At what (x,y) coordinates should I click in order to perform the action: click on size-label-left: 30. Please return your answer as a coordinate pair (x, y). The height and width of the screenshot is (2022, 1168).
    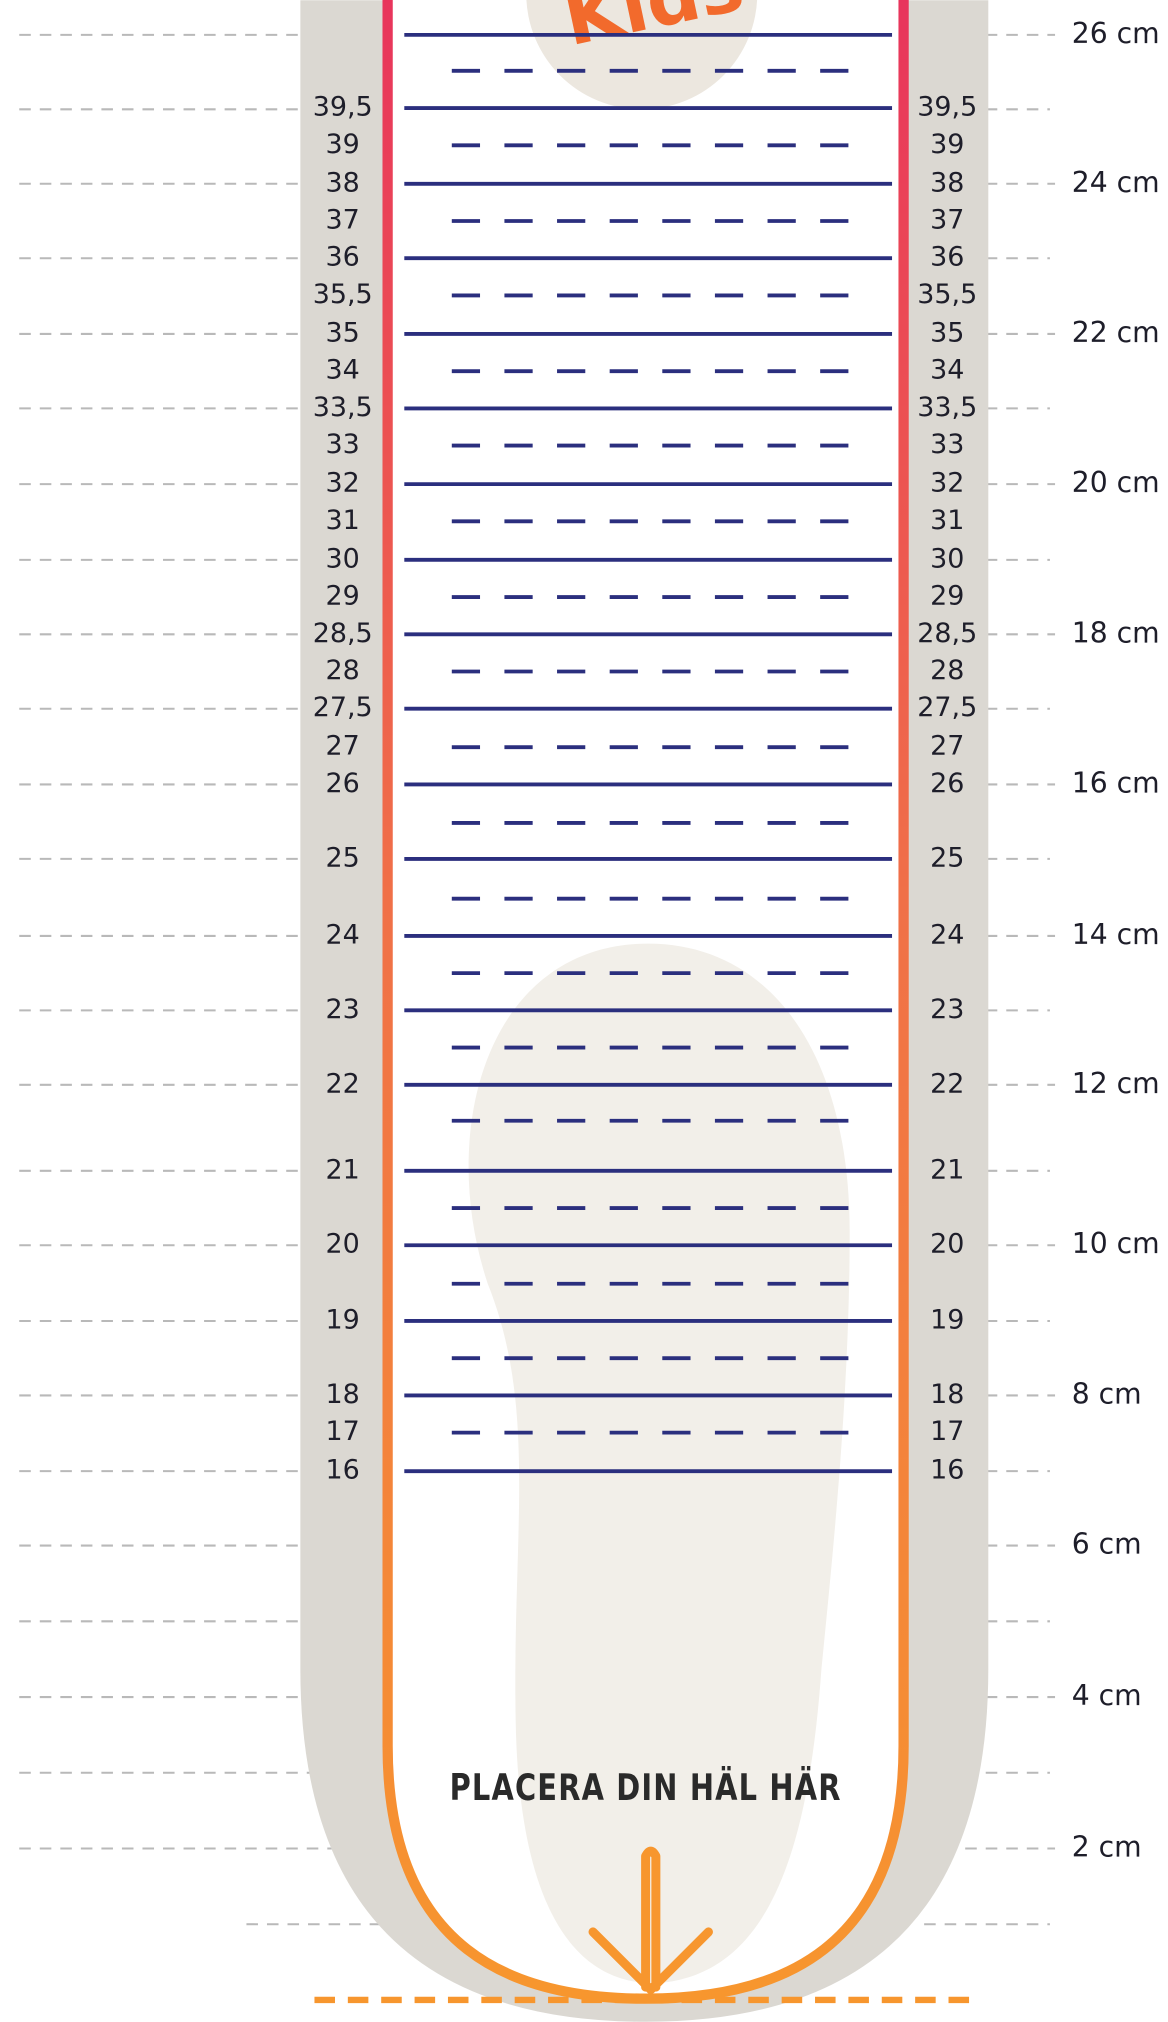
    Looking at the image, I should click on (343, 558).